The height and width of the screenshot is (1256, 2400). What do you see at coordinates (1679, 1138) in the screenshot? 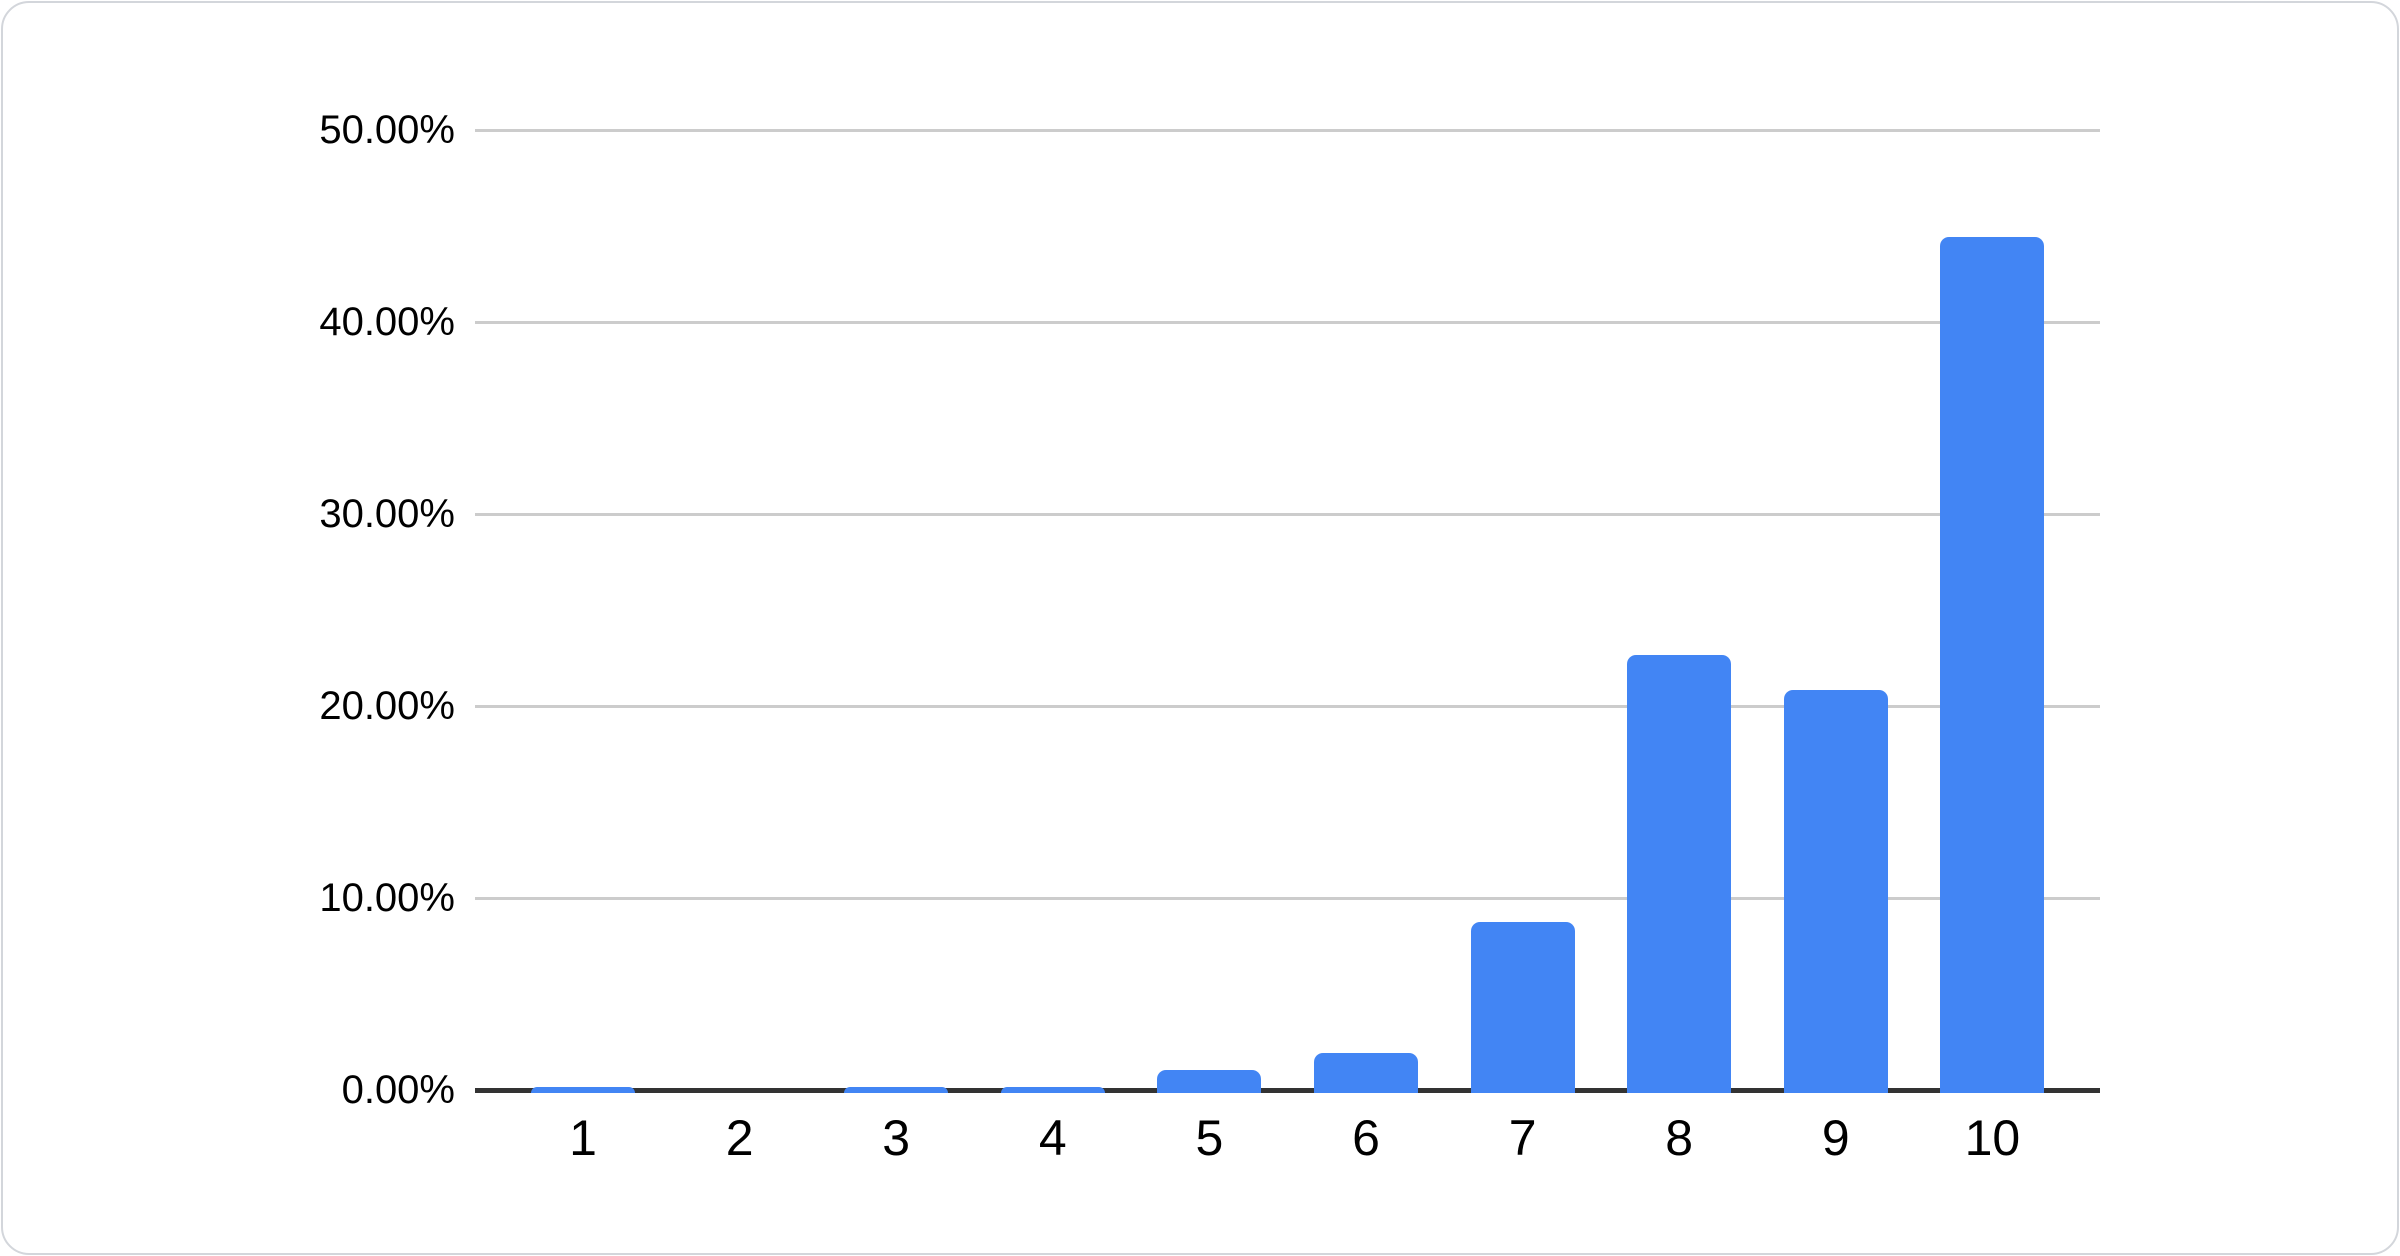
I see `x-axis-category-label: 8` at bounding box center [1679, 1138].